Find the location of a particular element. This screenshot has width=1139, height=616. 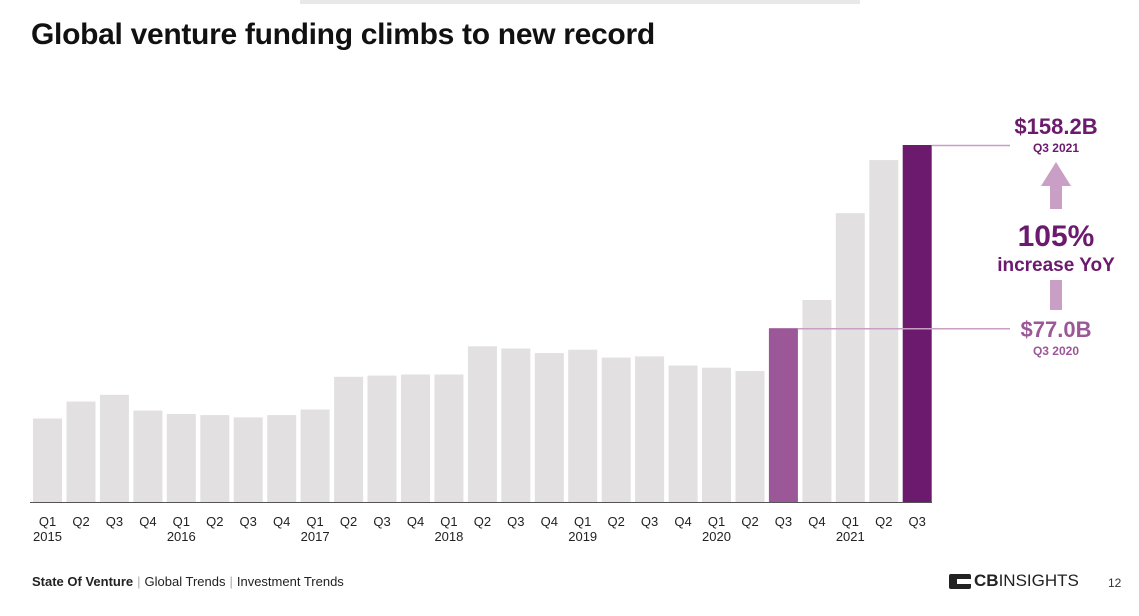

cb-insights-logo: CBINSIGHTS is located at coordinates (1014, 581).